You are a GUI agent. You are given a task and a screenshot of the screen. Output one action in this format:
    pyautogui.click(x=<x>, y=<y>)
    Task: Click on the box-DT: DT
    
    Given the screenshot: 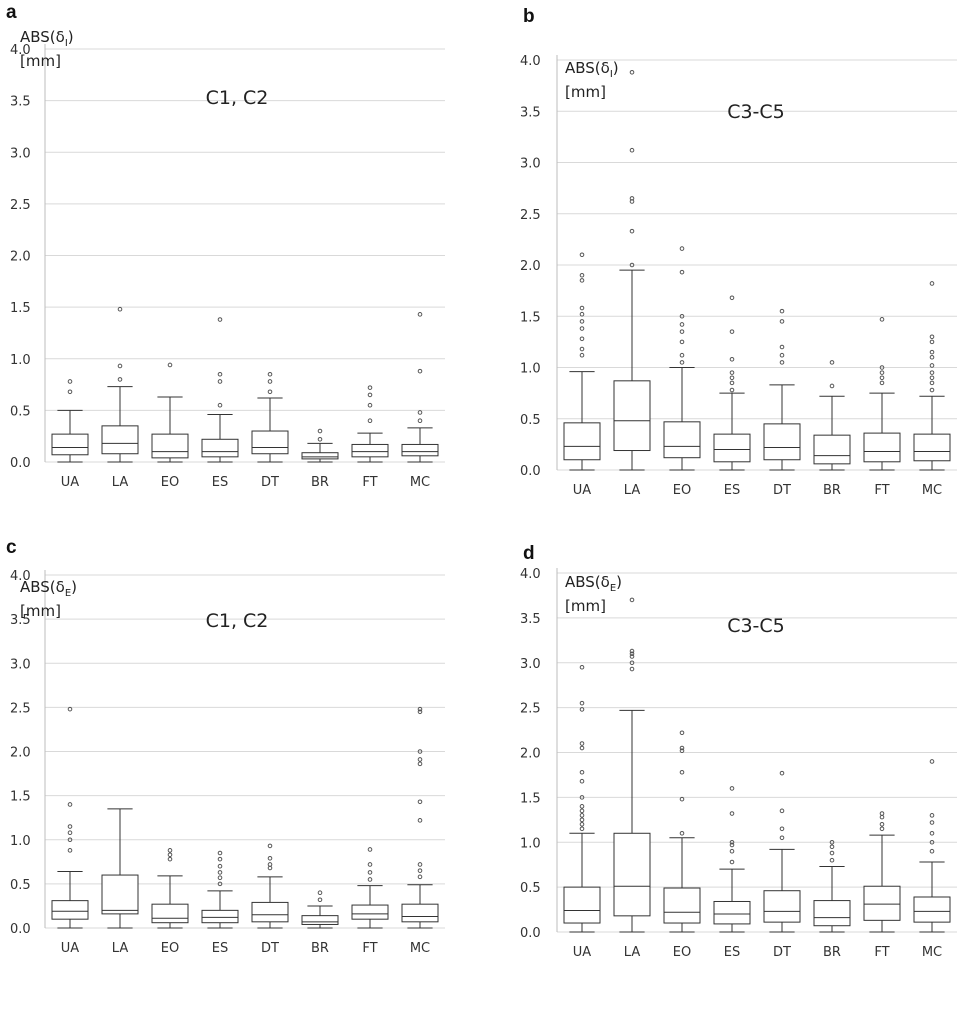 What is the action you would take?
    pyautogui.click(x=782, y=865)
    